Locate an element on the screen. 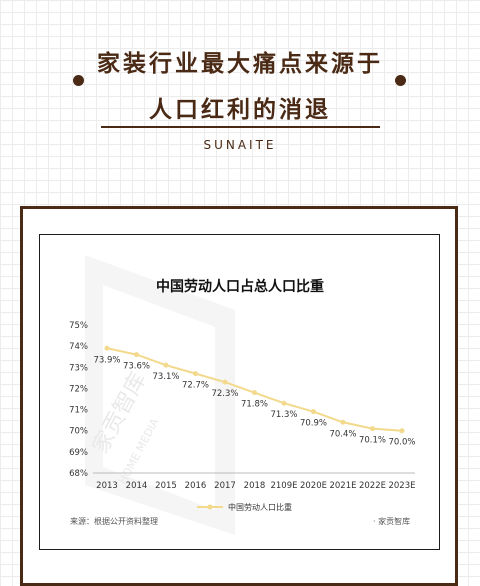 The height and width of the screenshot is (586, 480). series-line is located at coordinates (254, 389).